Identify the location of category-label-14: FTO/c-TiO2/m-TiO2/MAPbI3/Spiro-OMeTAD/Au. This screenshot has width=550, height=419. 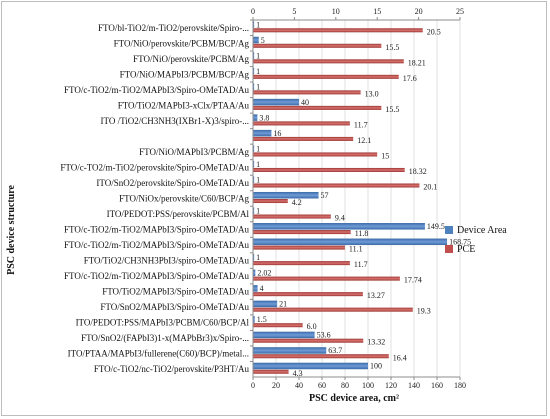
(156, 245).